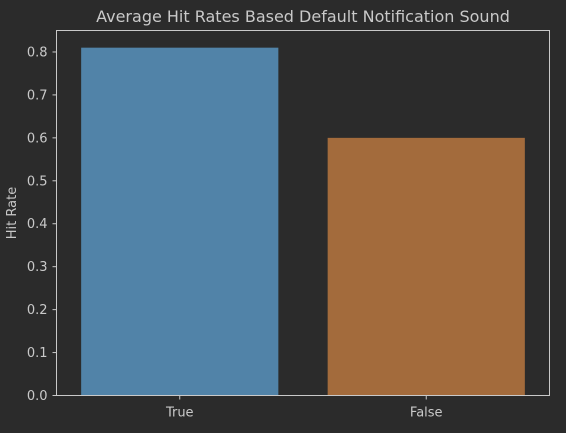 The image size is (566, 433). What do you see at coordinates (37, 181) in the screenshot?
I see `y-tick-label: 0.5` at bounding box center [37, 181].